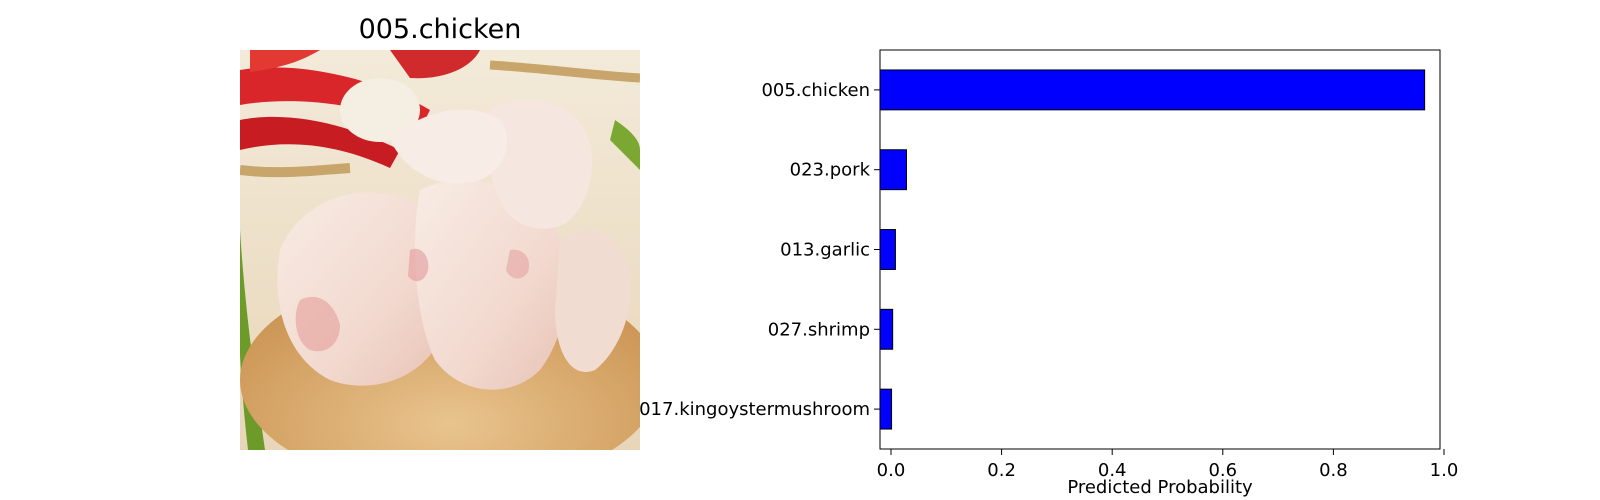 Image resolution: width=1600 pixels, height=500 pixels. Describe the element at coordinates (1222, 470) in the screenshot. I see `x-tick-label: 0.6` at that location.